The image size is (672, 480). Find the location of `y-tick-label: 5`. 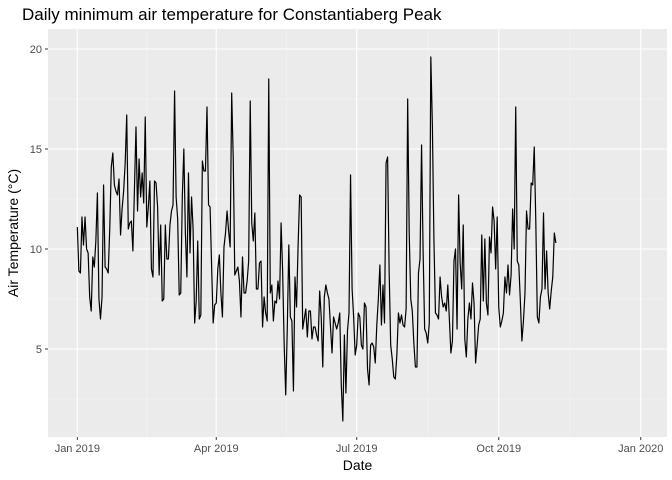

y-tick-label: 5 is located at coordinates (39, 350).